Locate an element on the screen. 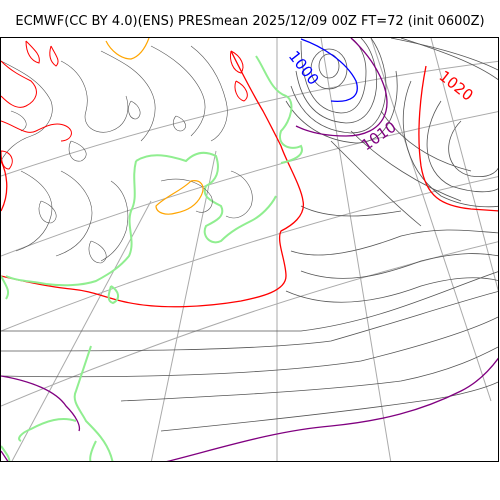  low-center-isobars is located at coordinates (341, 91).